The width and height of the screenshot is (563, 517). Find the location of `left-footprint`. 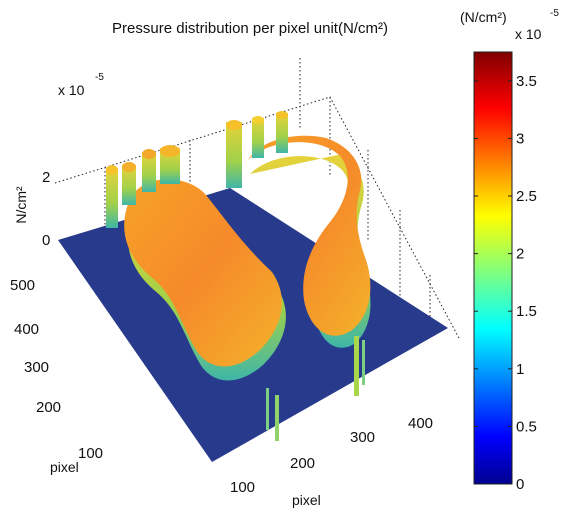

left-footprint is located at coordinates (205, 280).